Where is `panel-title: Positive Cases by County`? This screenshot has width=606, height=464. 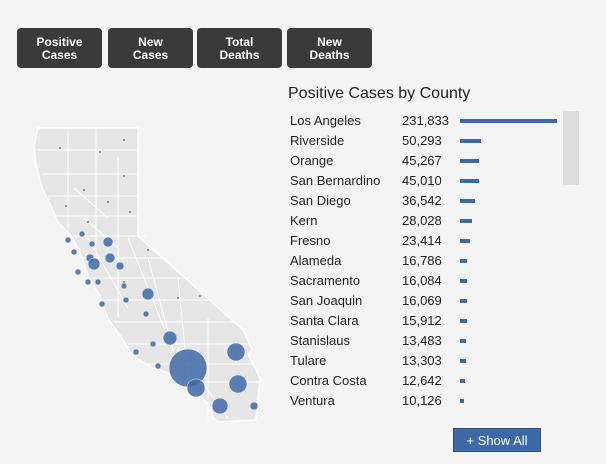 panel-title: Positive Cases by County is located at coordinates (379, 93).